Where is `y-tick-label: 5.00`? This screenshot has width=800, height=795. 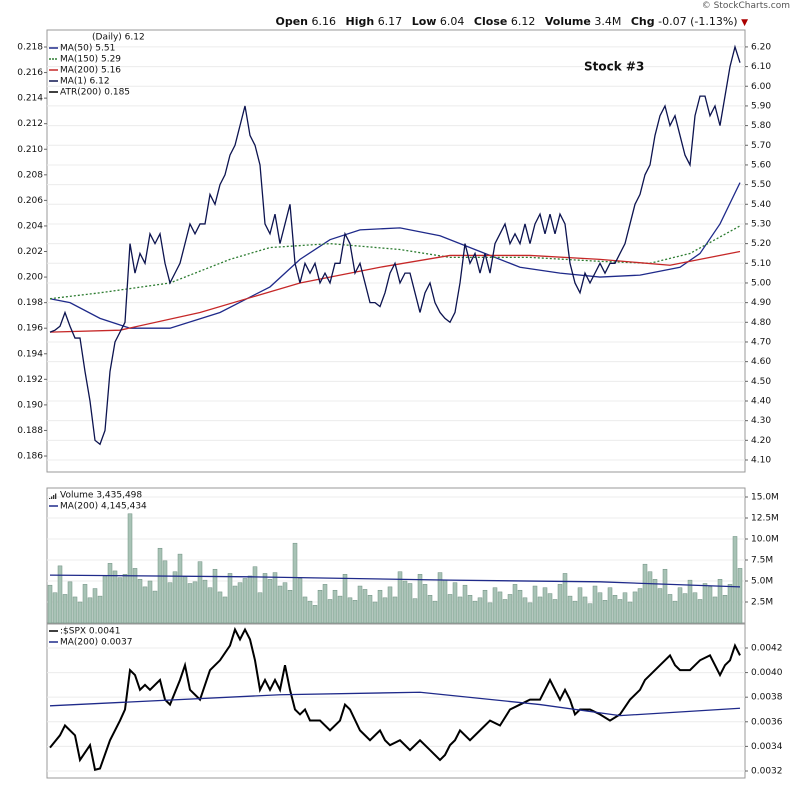 y-tick-label: 5.00 is located at coordinates (761, 283).